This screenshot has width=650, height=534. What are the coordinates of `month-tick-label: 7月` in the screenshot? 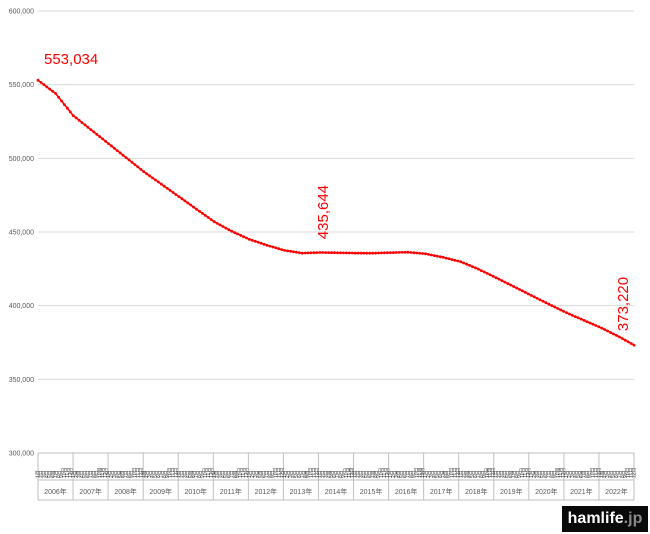 It's located at (514, 474).